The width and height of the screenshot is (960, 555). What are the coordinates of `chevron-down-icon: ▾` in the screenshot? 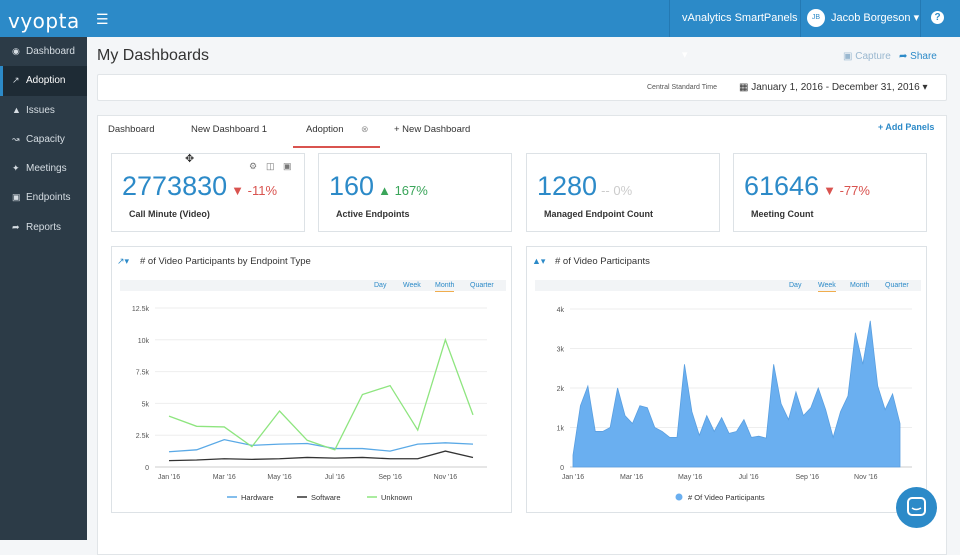 It's located at (685, 55).